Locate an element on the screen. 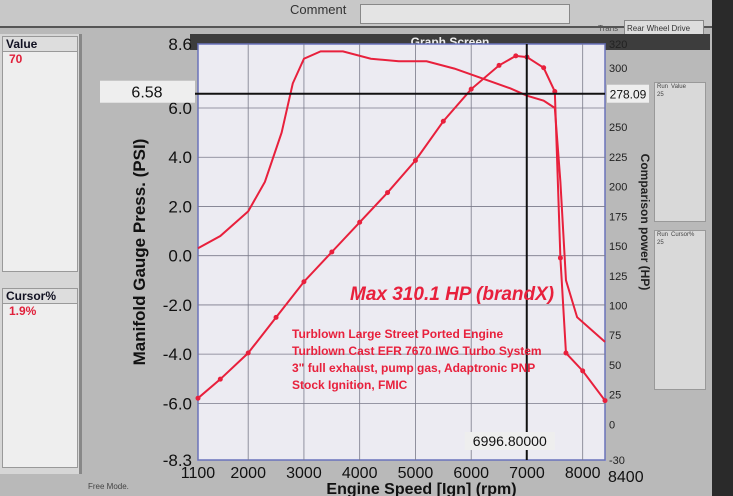  y2-tick-label: 150 is located at coordinates (618, 247).